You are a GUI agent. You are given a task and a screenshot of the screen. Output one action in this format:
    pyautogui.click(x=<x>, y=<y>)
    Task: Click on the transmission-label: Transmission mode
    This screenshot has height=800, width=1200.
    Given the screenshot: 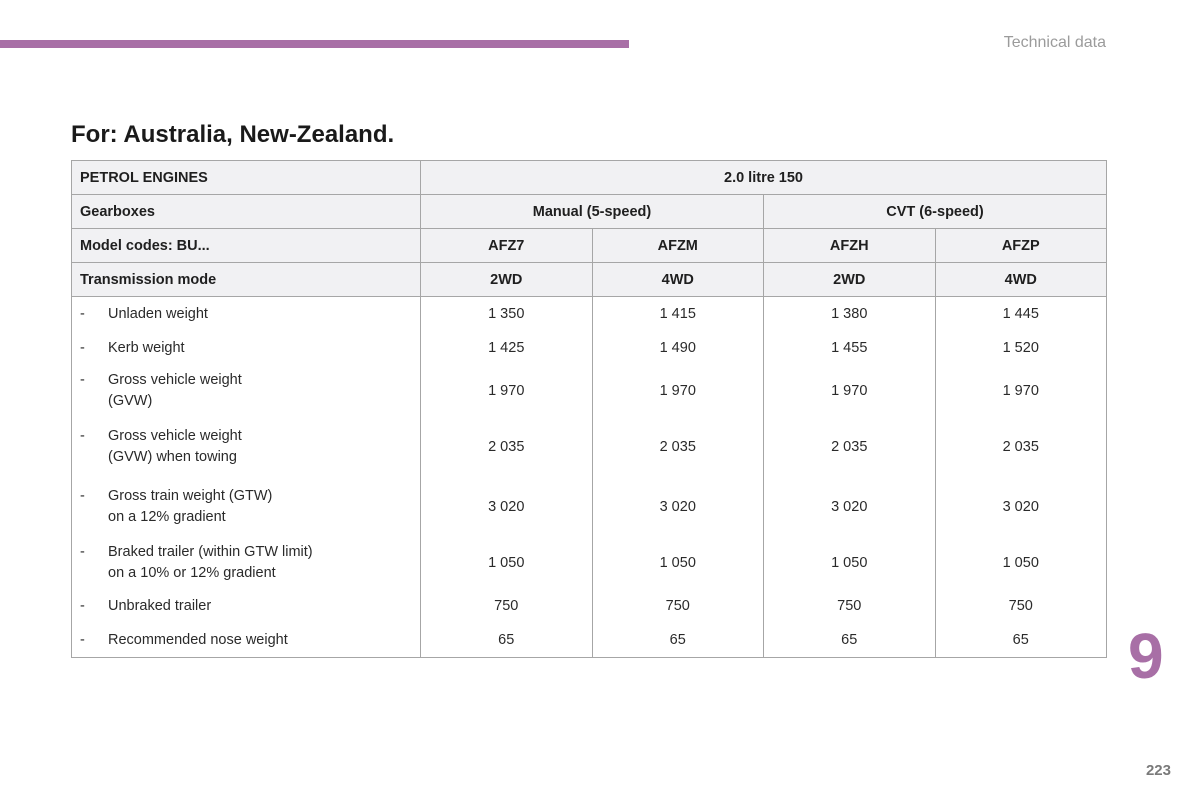 What is the action you would take?
    pyautogui.click(x=246, y=279)
    